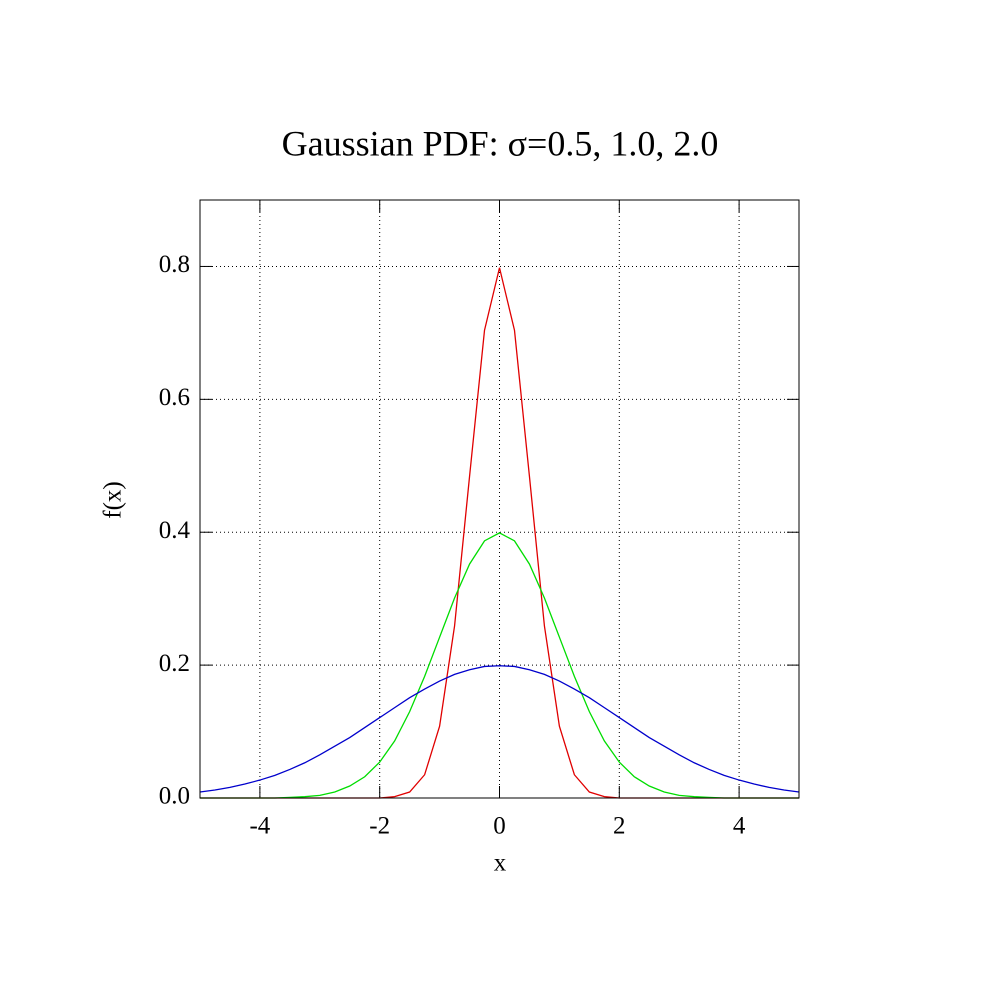  What do you see at coordinates (174, 796) in the screenshot?
I see `y-tick-label: 0.0` at bounding box center [174, 796].